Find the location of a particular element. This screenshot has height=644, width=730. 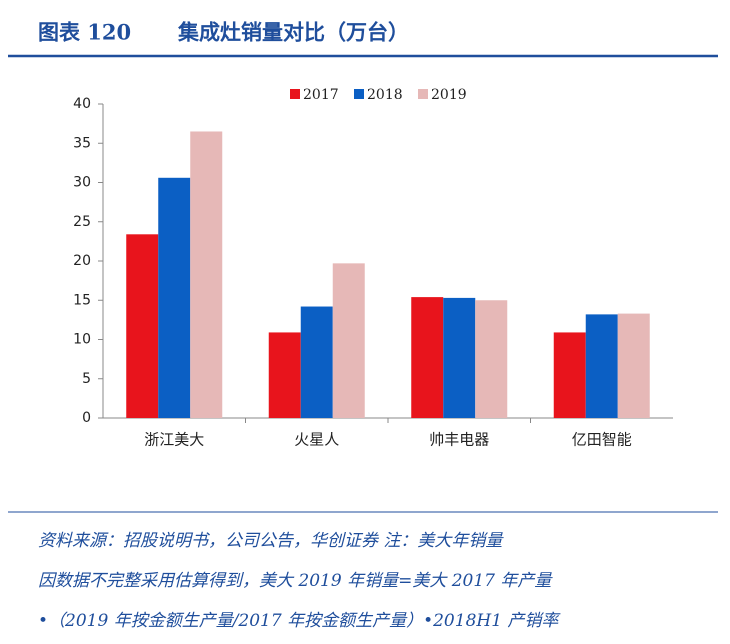

source-line: 因数据不完整采用估算得到，美大 2019 年销量=美大 2017 年产量 is located at coordinates (295, 581).